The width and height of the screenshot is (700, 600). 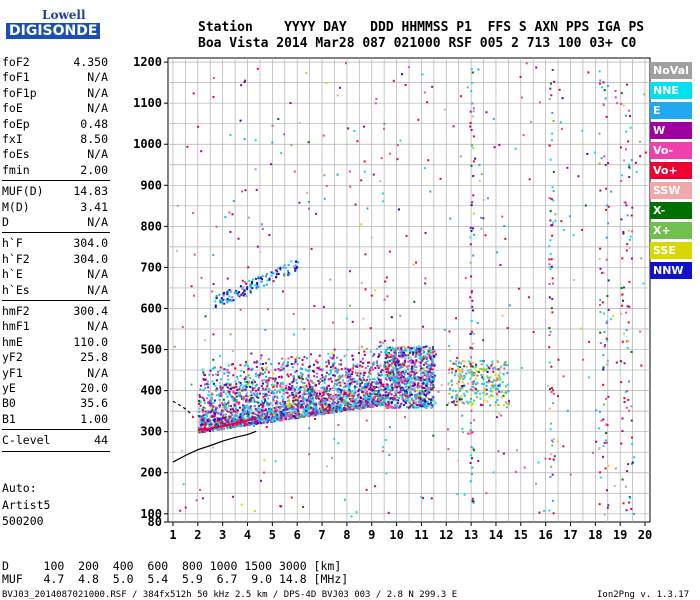 I want to click on param-label: fxI, so click(x=12, y=139).